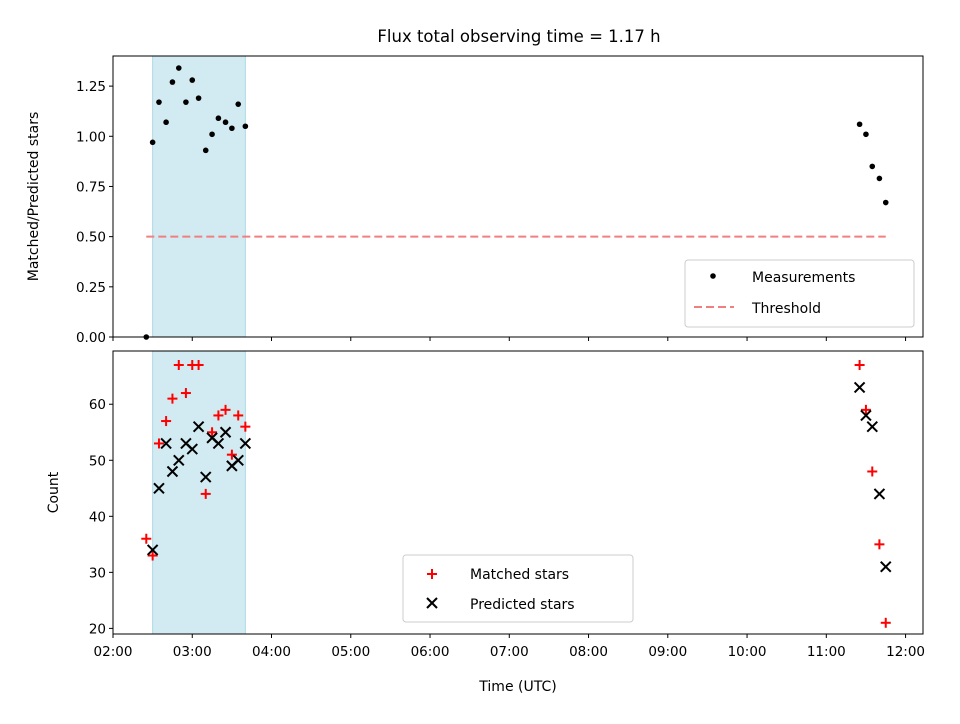 This screenshot has height=724, width=960. I want to click on y-axis-label: Count, so click(54, 492).